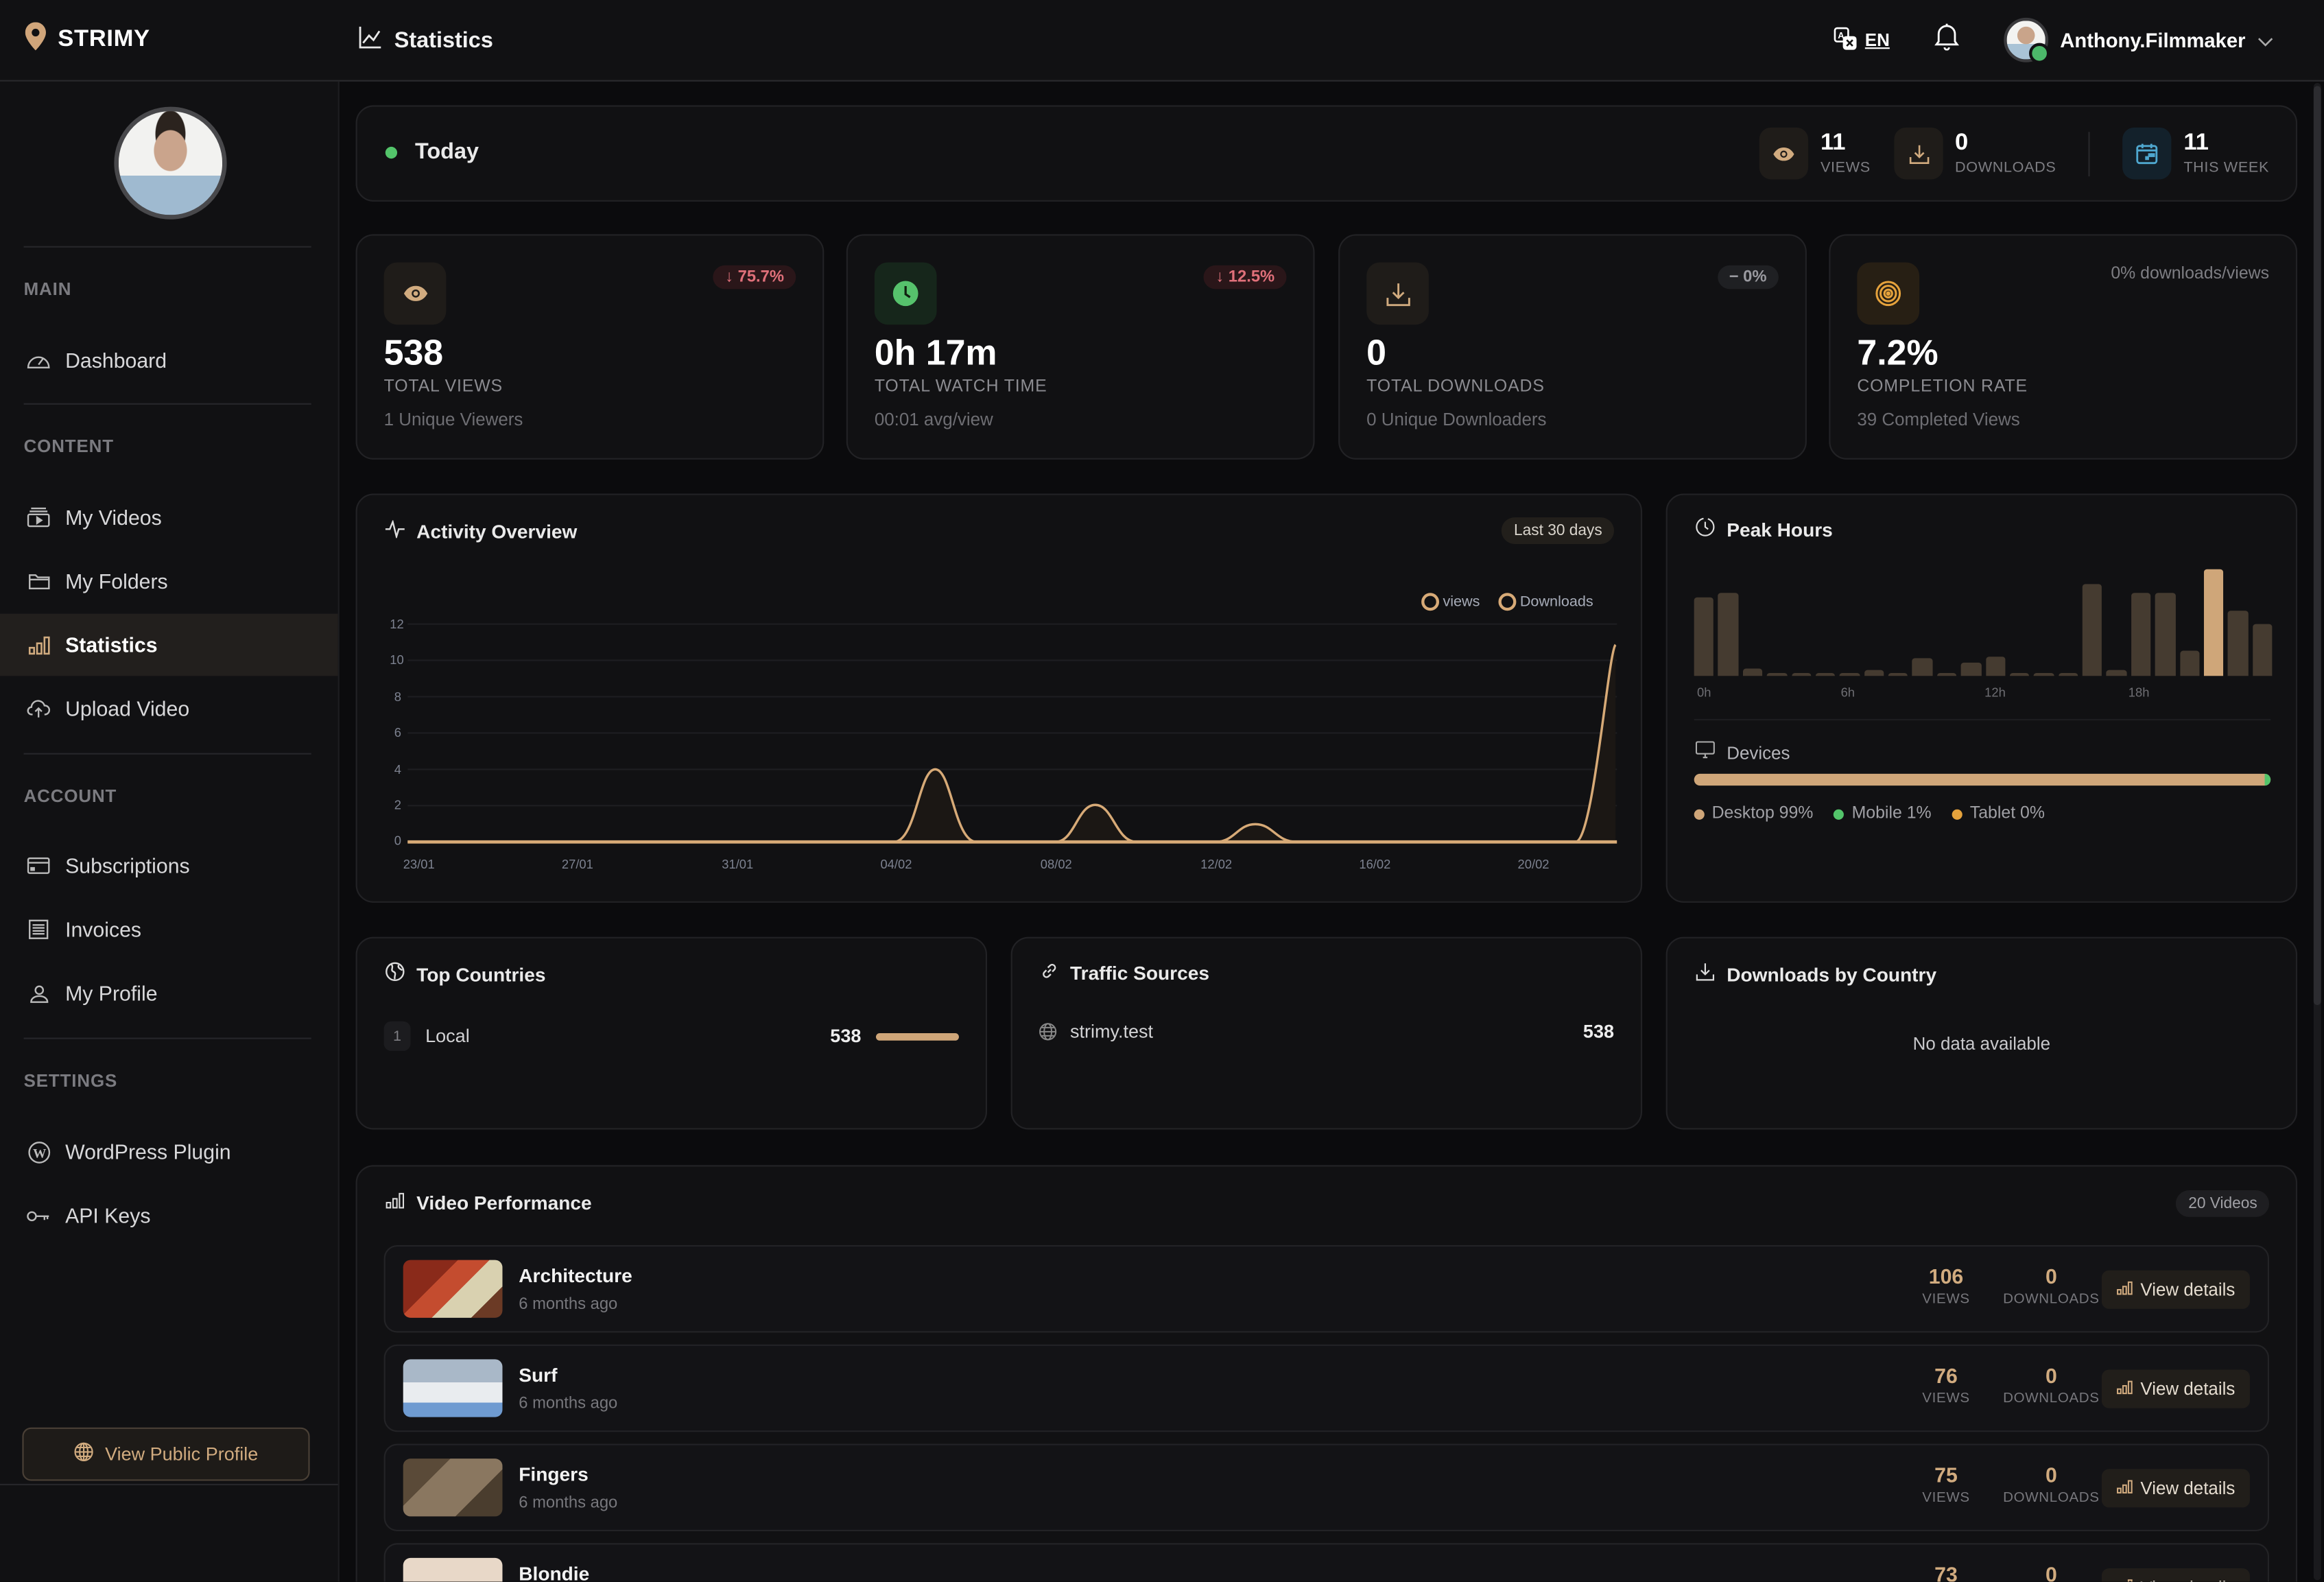  What do you see at coordinates (453, 419) in the screenshot?
I see `kpi-subtext: 1 Unique Viewers` at bounding box center [453, 419].